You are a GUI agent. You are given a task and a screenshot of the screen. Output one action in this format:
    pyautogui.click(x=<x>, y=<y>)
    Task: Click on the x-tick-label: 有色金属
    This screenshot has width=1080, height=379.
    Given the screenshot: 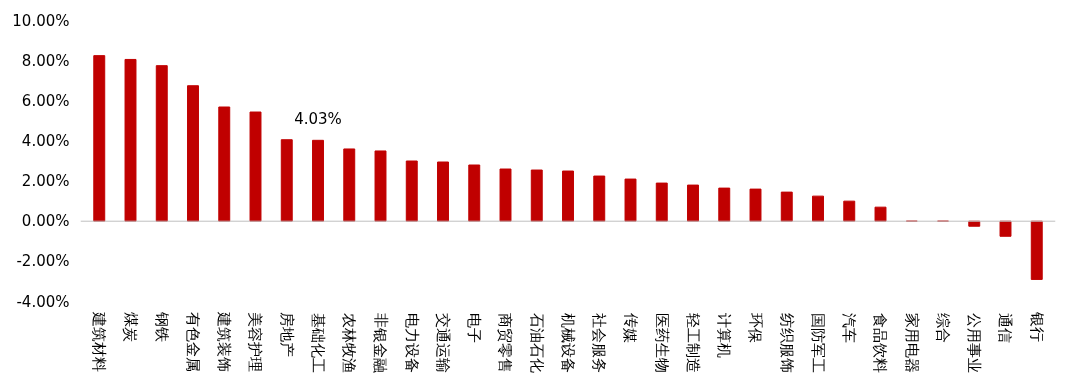 What is the action you would take?
    pyautogui.click(x=193, y=342)
    